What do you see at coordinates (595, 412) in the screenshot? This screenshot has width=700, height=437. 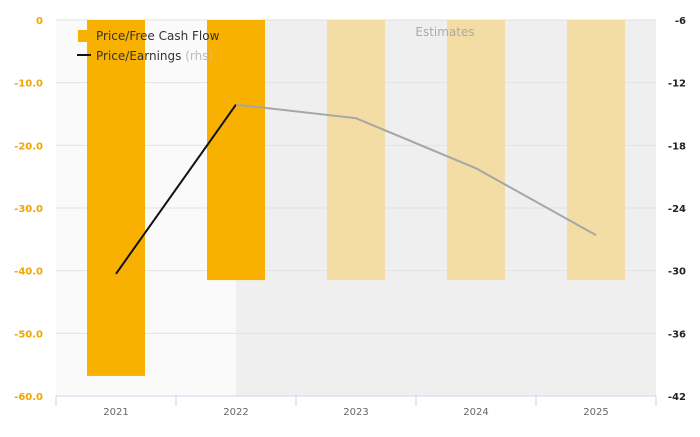 I see `x-tick-label: 2025` at bounding box center [595, 412].